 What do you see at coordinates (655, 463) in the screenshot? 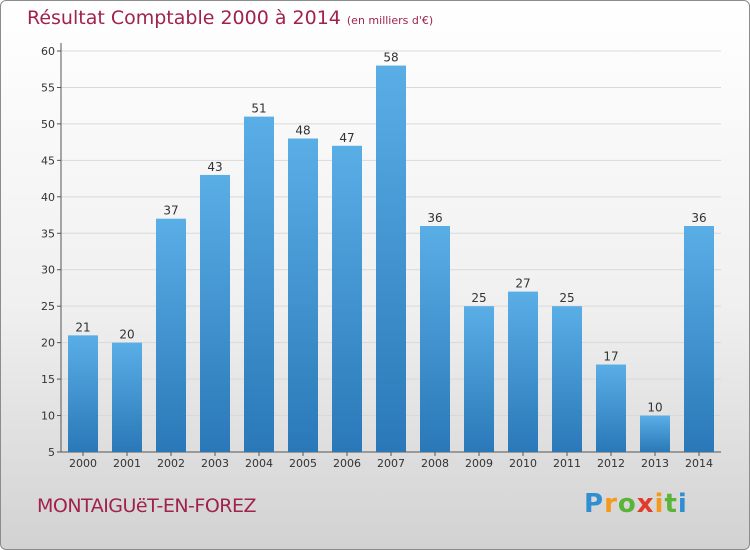
I see `x-tick-label: 2013` at bounding box center [655, 463].